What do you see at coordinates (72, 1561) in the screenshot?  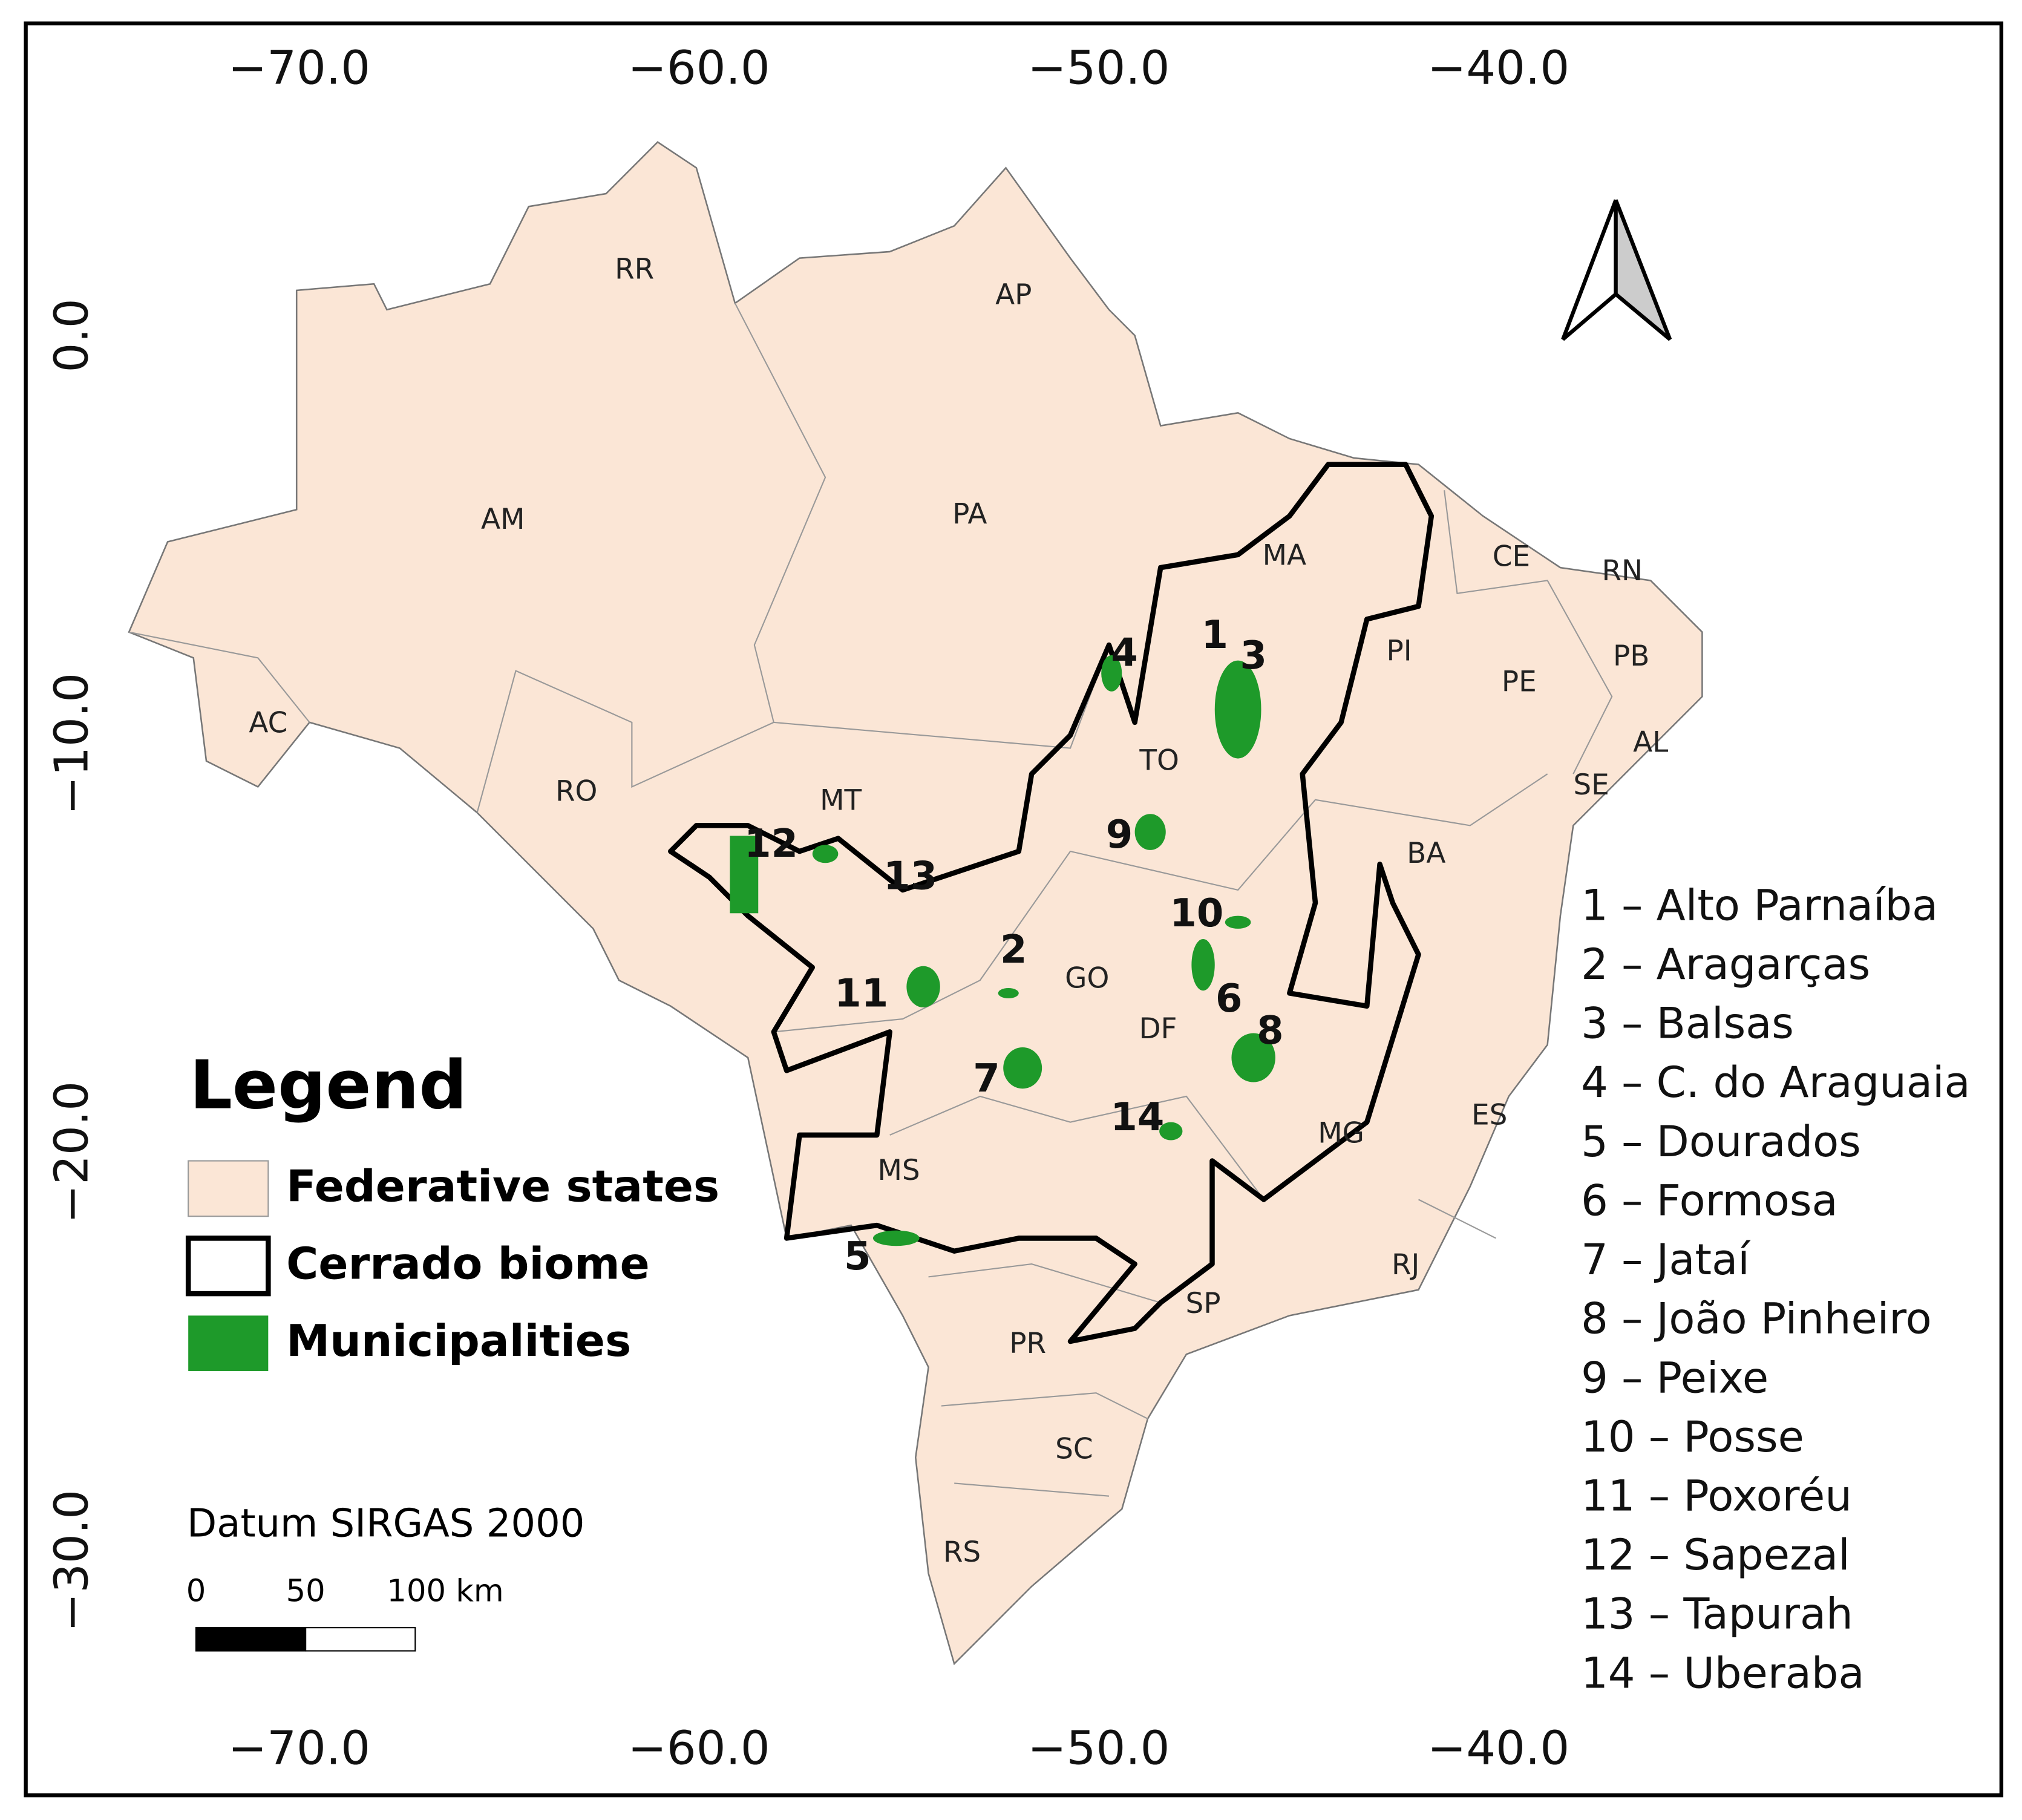 I see `y-tick-label: −30.0` at bounding box center [72, 1561].